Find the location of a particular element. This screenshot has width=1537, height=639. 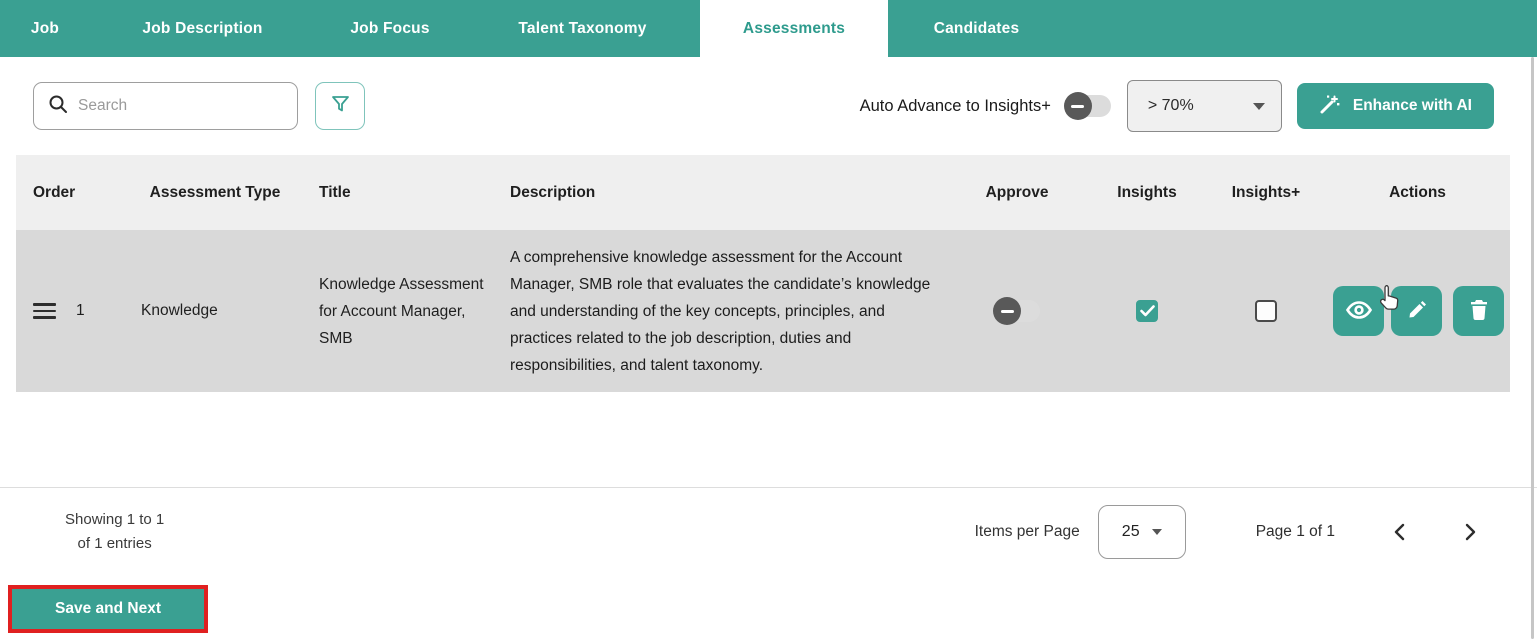

header-assessment-type: Assessment Type is located at coordinates (215, 192).